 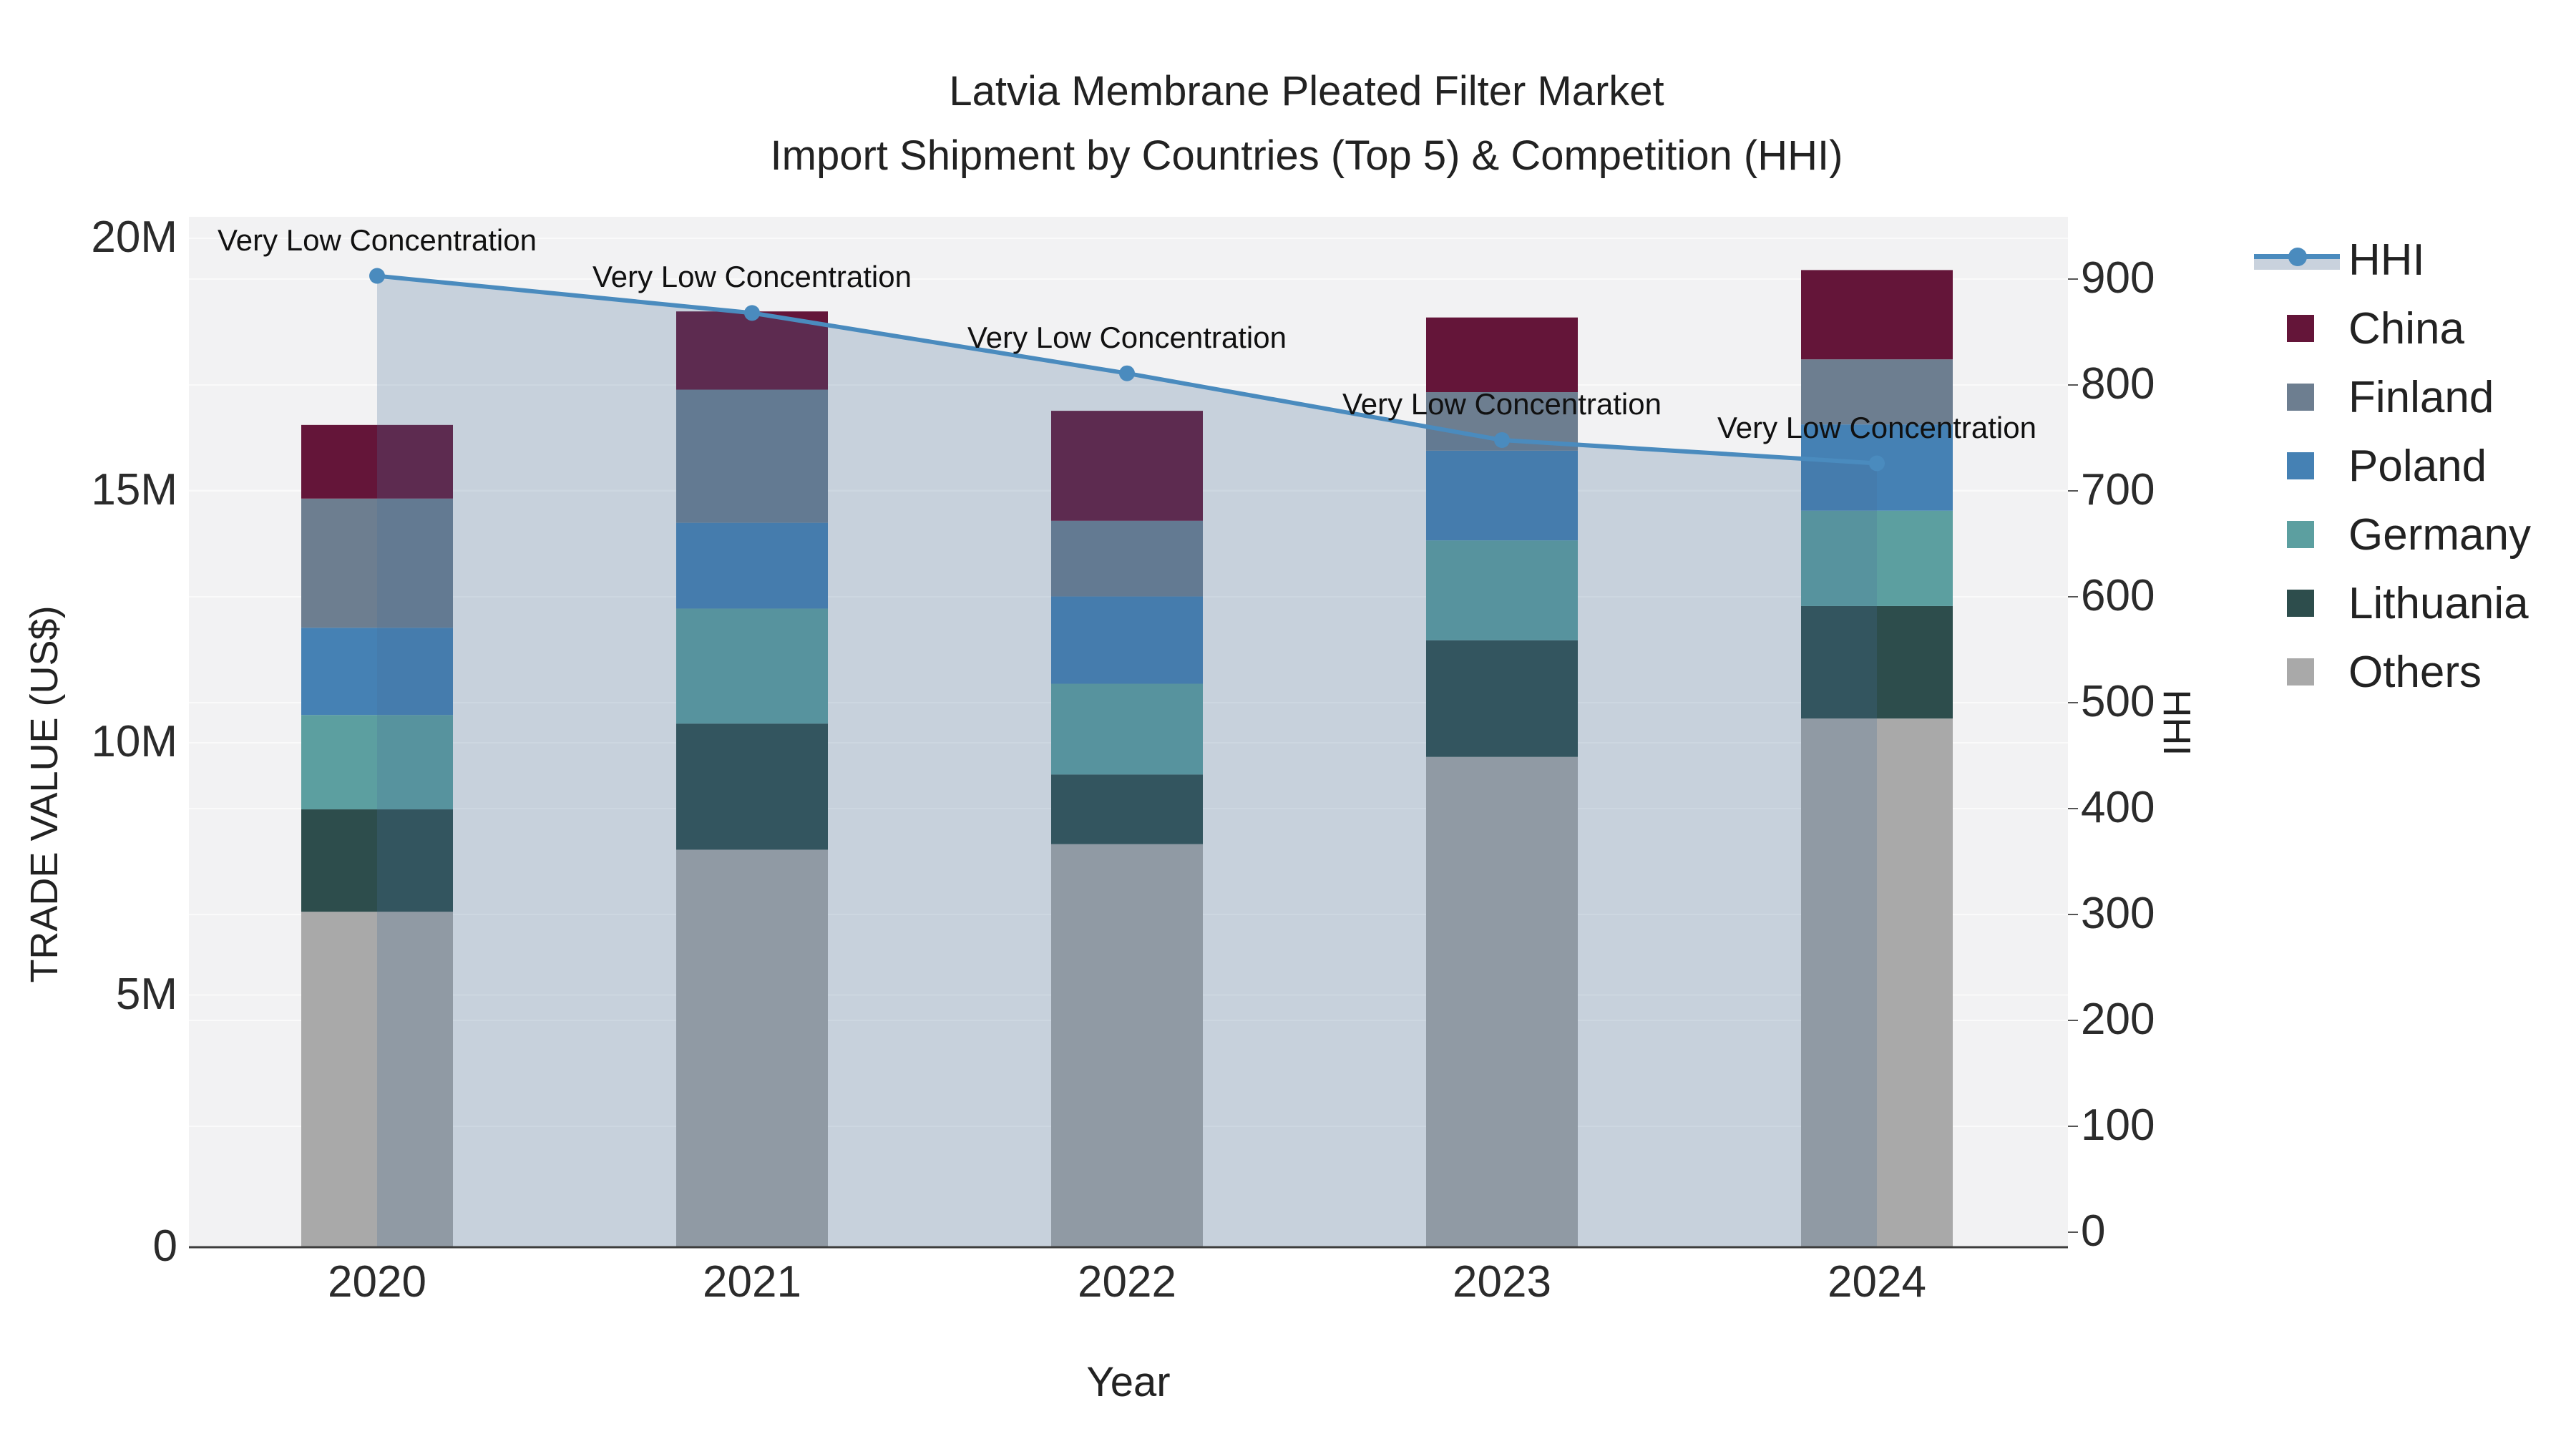 I want to click on legend-item-others: Others, so click(x=2392, y=672).